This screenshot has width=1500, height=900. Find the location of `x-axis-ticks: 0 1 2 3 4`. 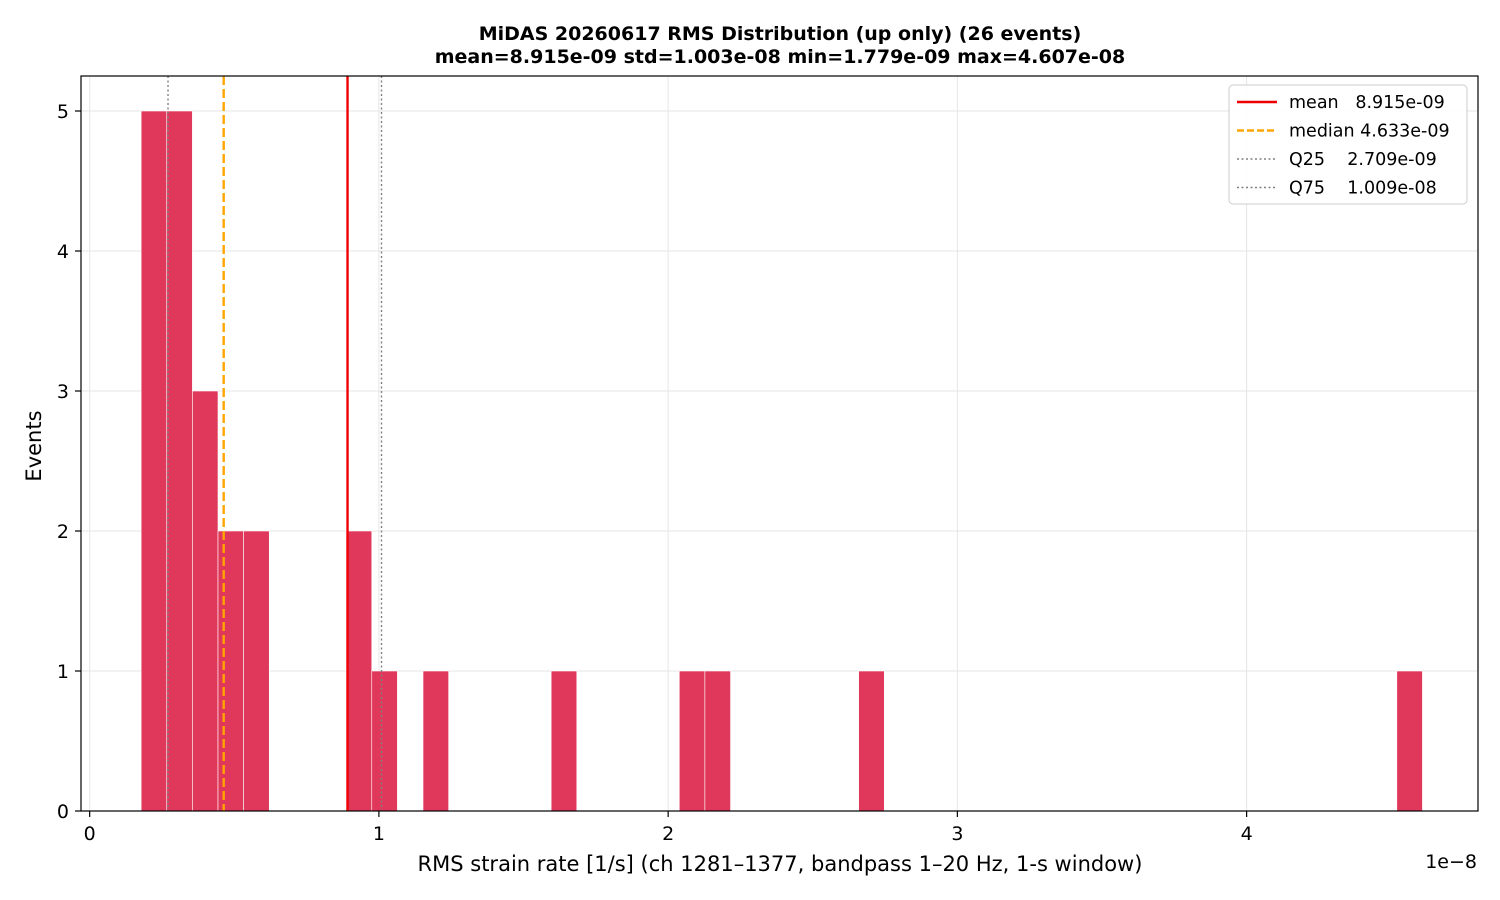

x-axis-ticks: 0 1 2 3 4 is located at coordinates (668, 828).